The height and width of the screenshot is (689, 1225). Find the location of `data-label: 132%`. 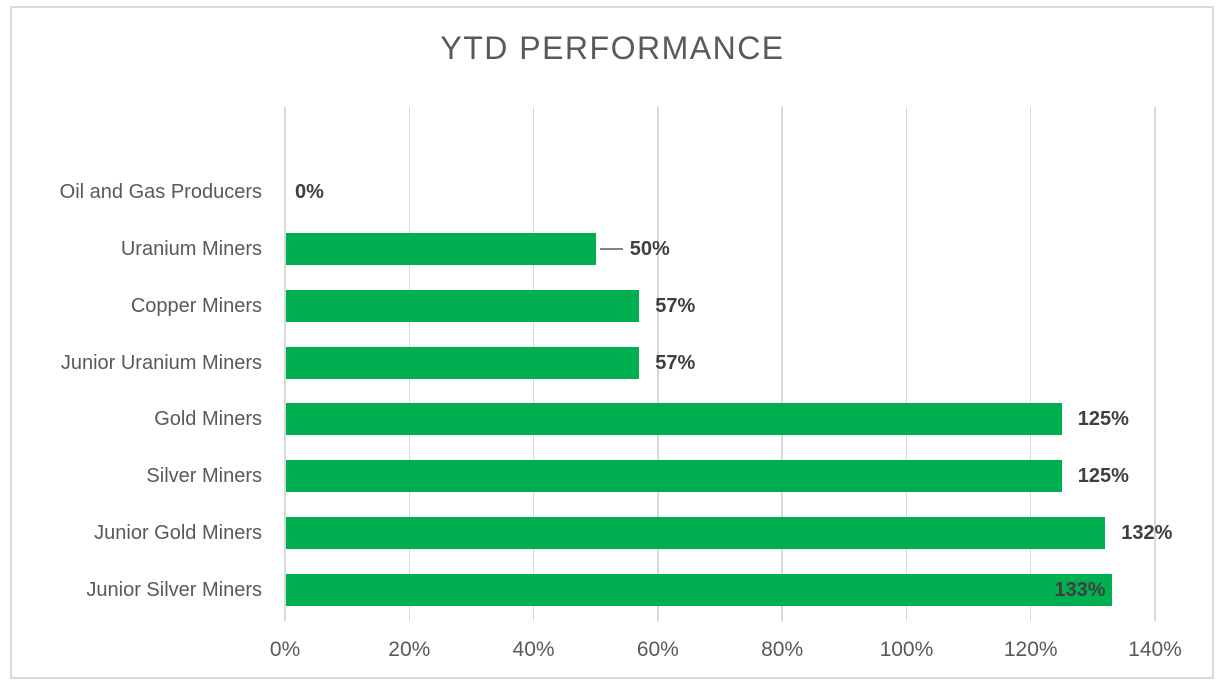

data-label: 132% is located at coordinates (1147, 533).